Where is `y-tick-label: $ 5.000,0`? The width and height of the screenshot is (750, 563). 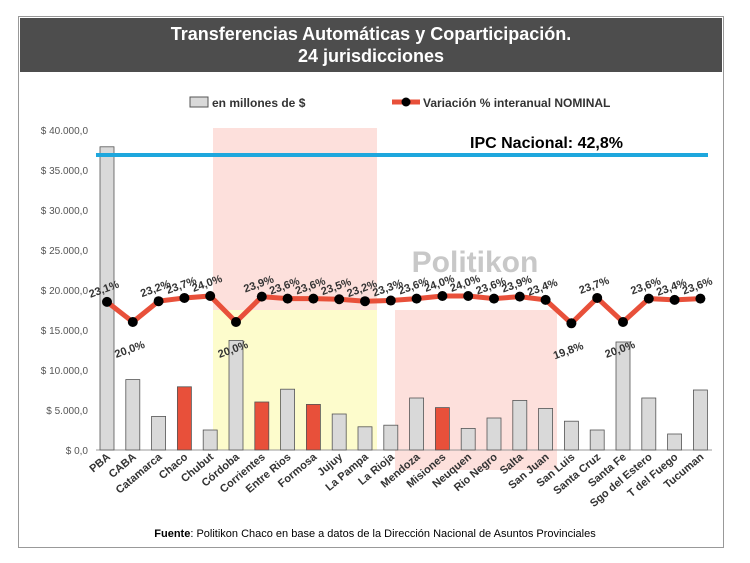
y-tick-label: $ 5.000,0 is located at coordinates (67, 411).